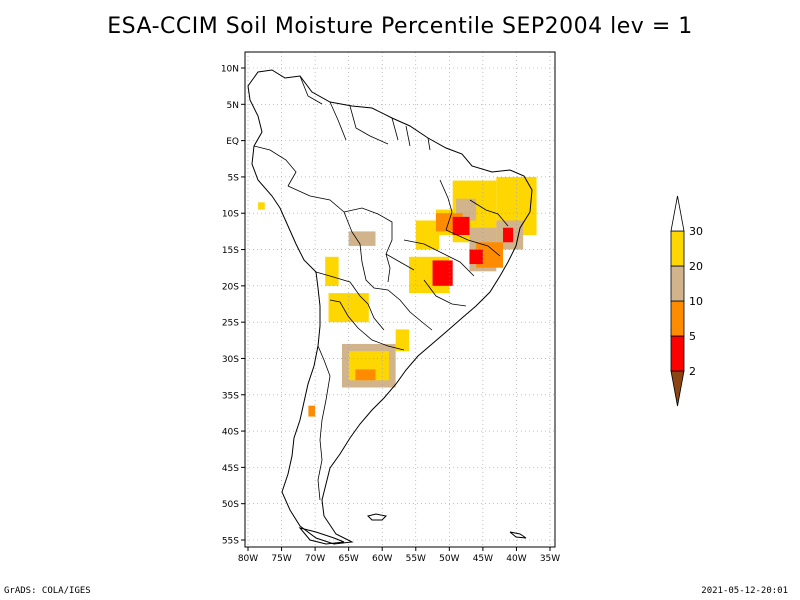 The height and width of the screenshot is (600, 800). What do you see at coordinates (382, 559) in the screenshot?
I see `lon-tick-label: 60W` at bounding box center [382, 559].